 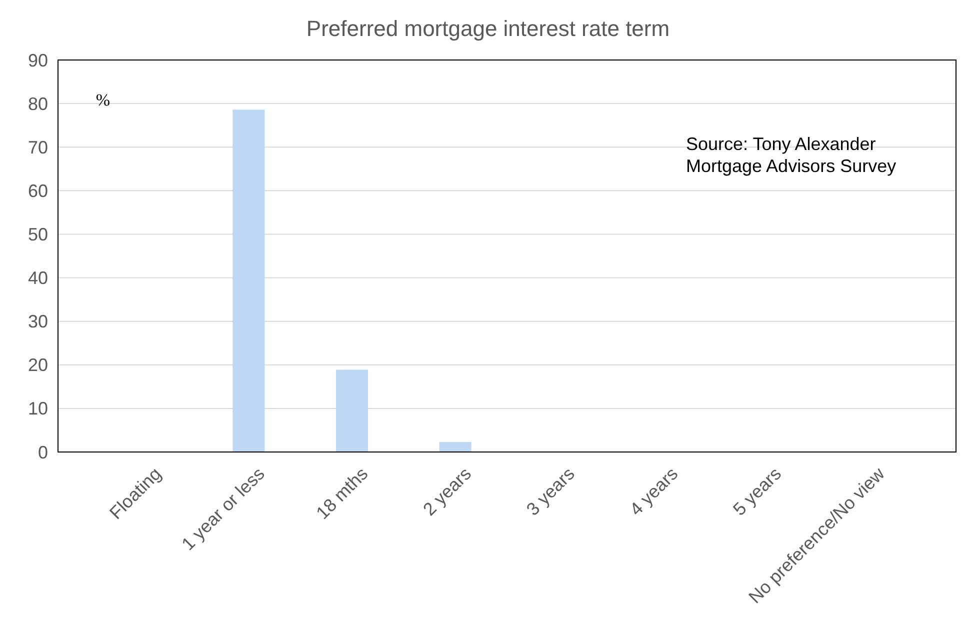 I want to click on y-tick-label: 10, so click(x=38, y=408).